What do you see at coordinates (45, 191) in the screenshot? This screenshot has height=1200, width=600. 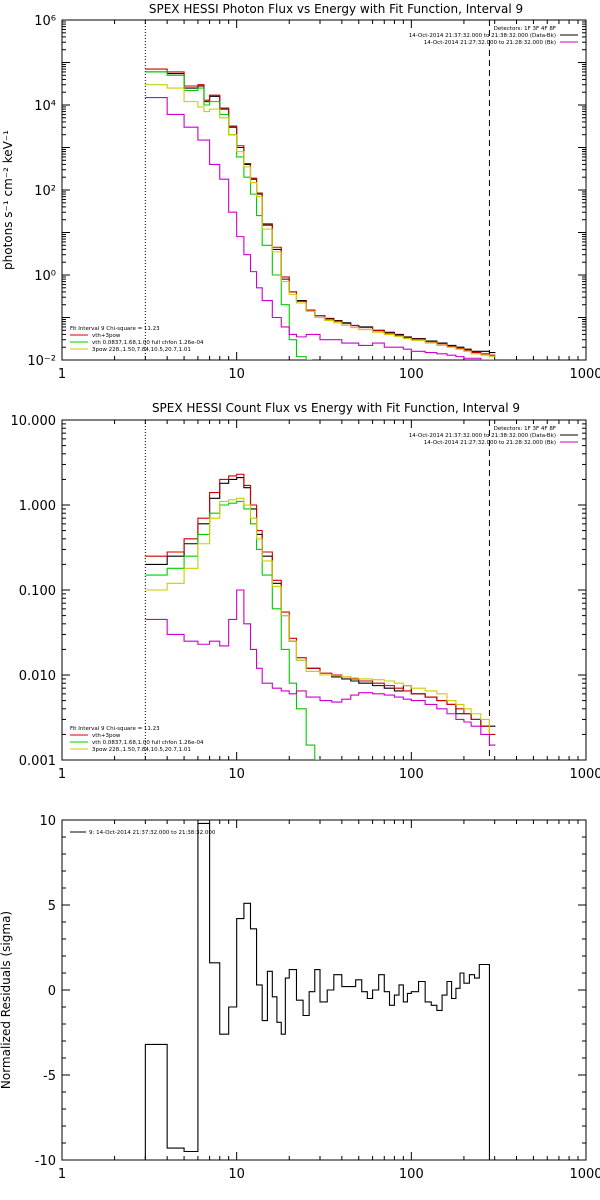 I see `y-tick-label: 10²` at bounding box center [45, 191].